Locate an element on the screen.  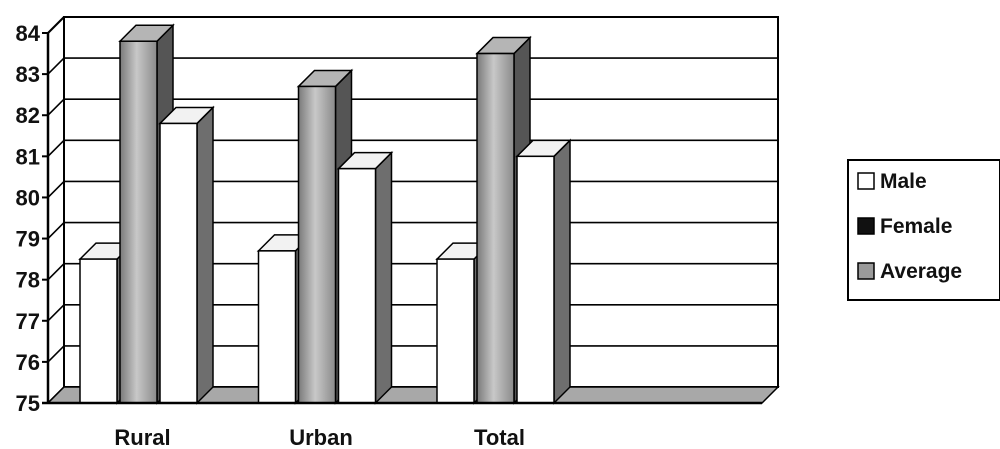
legend-label-average: Average is located at coordinates (921, 271).